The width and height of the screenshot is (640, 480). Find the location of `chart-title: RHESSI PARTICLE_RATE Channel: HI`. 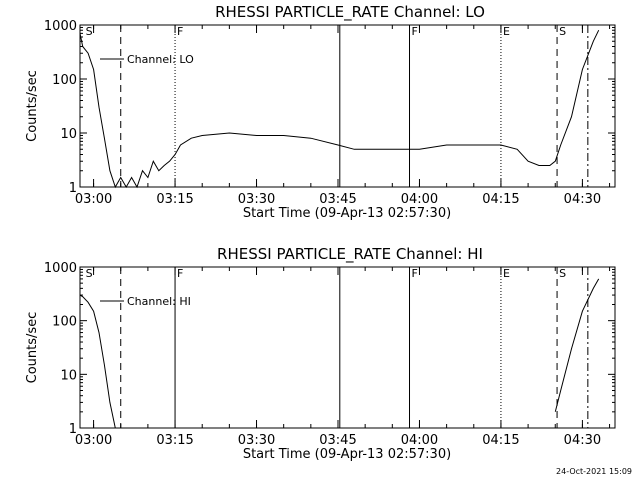

chart-title: RHESSI PARTICLE_RATE Channel: HI is located at coordinates (350, 254).